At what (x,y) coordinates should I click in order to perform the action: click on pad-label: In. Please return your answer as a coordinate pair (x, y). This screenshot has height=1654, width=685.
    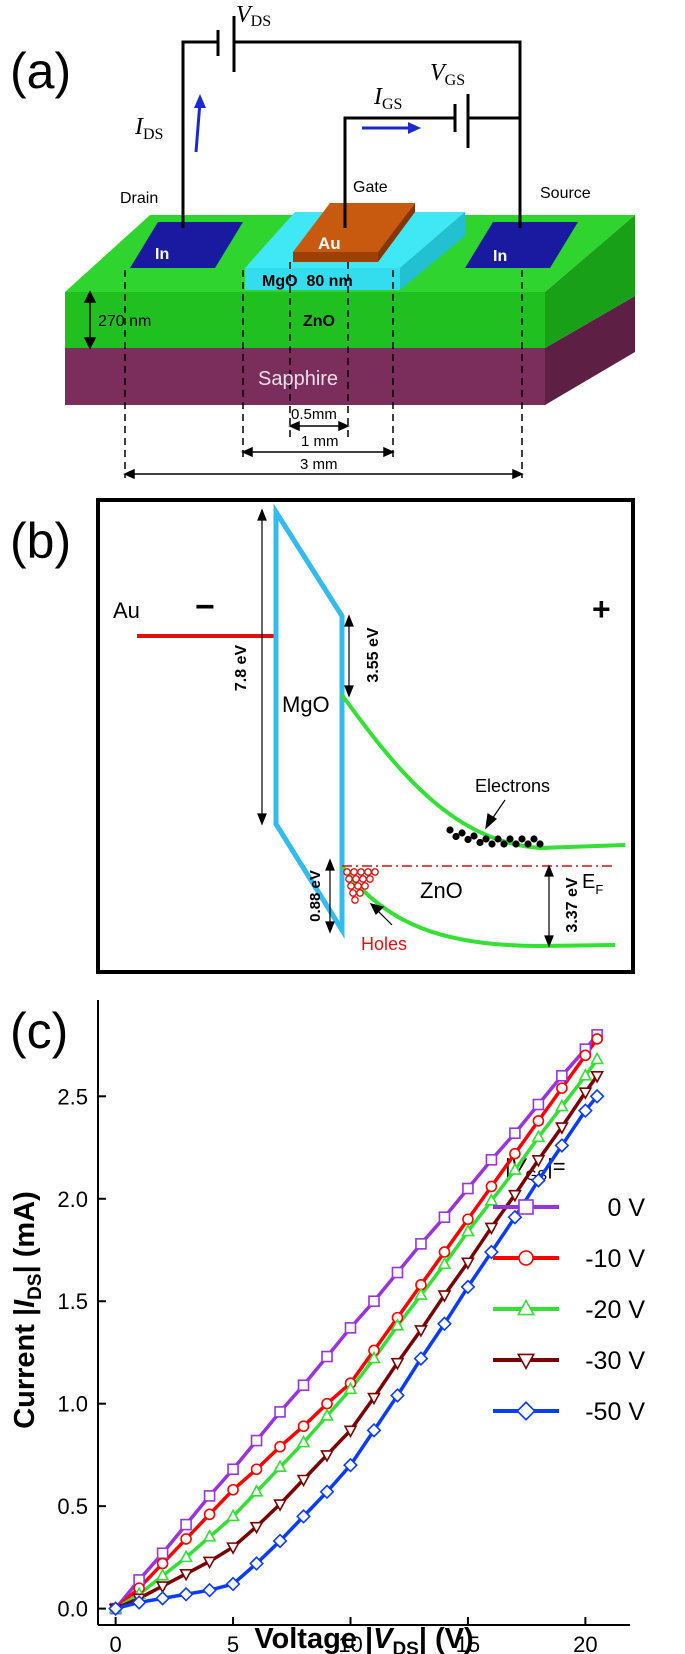
    Looking at the image, I should click on (162, 254).